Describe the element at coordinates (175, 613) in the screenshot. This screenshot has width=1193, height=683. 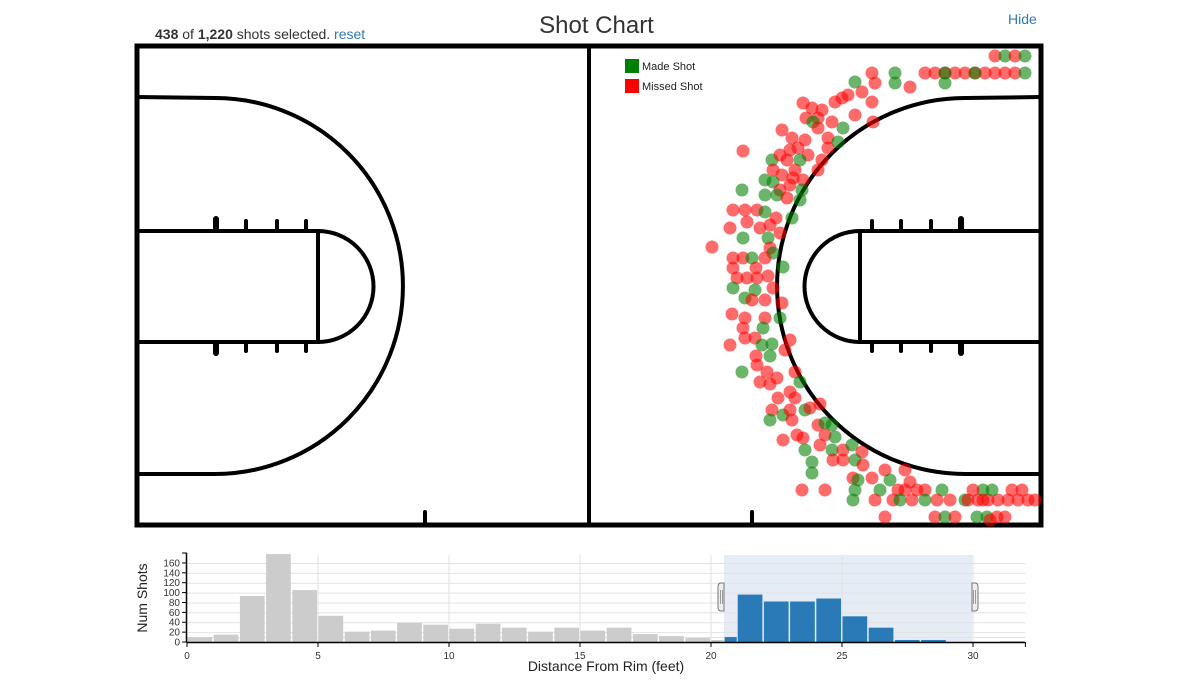
I see `y-tick-label: 60` at that location.